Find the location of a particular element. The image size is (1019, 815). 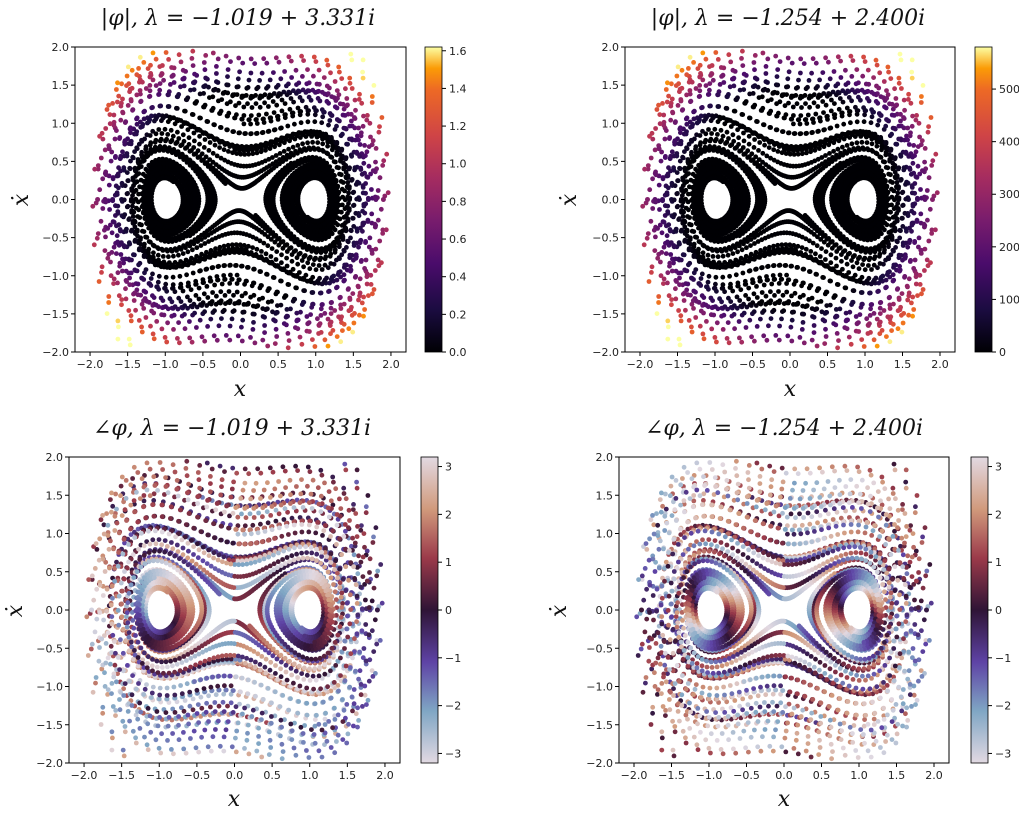

y-tick-label: −1.0 is located at coordinates (55, 276).